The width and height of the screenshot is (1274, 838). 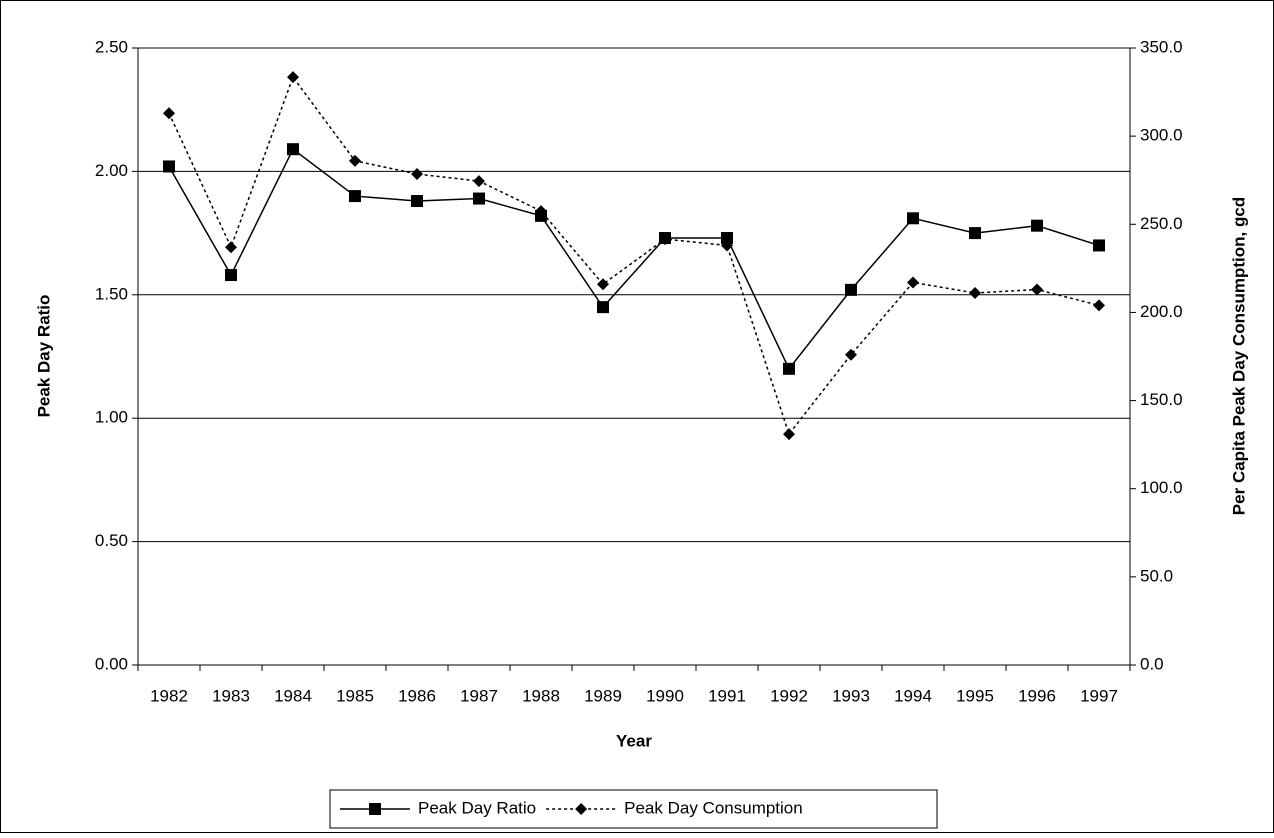 I want to click on y2-tick-label: 150.0, so click(x=1161, y=399).